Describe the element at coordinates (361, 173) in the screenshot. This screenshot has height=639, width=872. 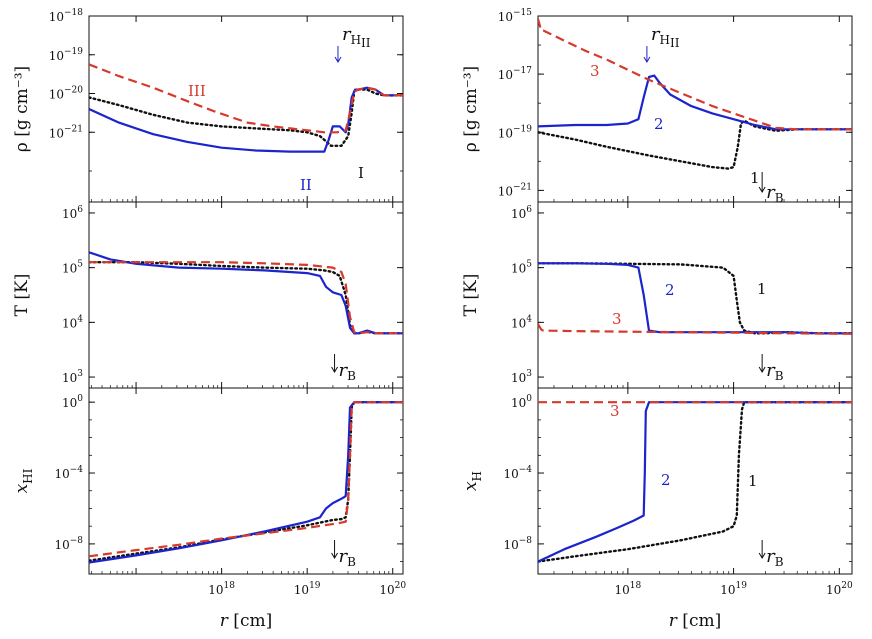
I see `series-annotation: I` at that location.